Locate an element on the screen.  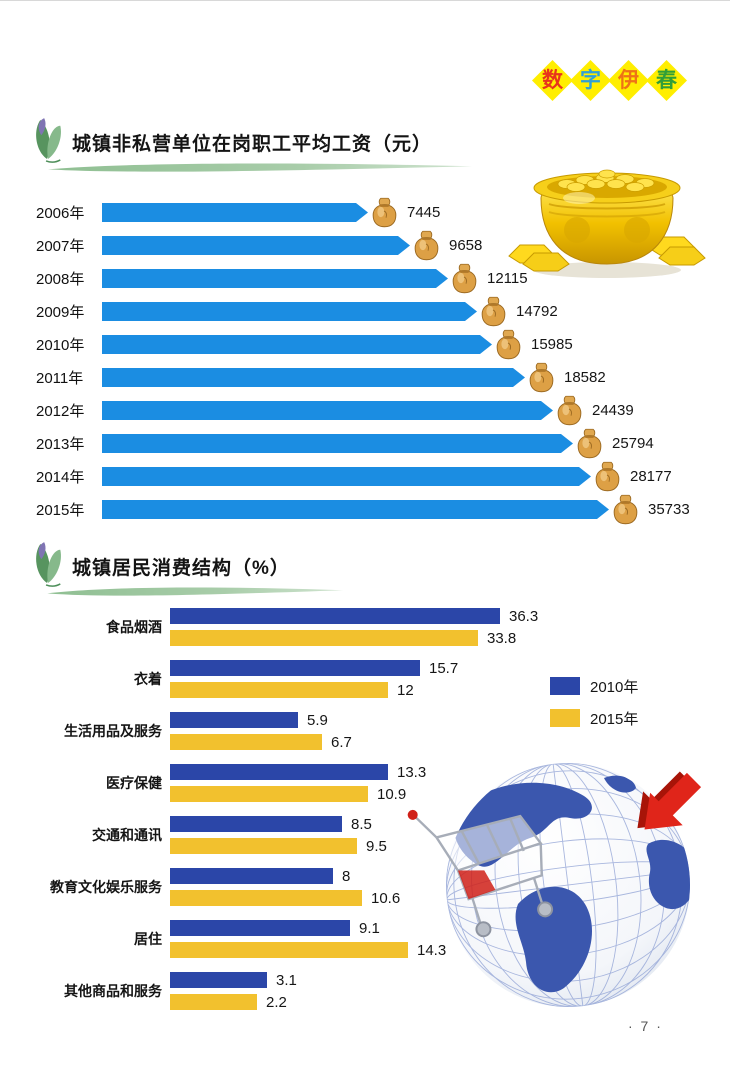
value-2015: 12 is located at coordinates (405, 690).